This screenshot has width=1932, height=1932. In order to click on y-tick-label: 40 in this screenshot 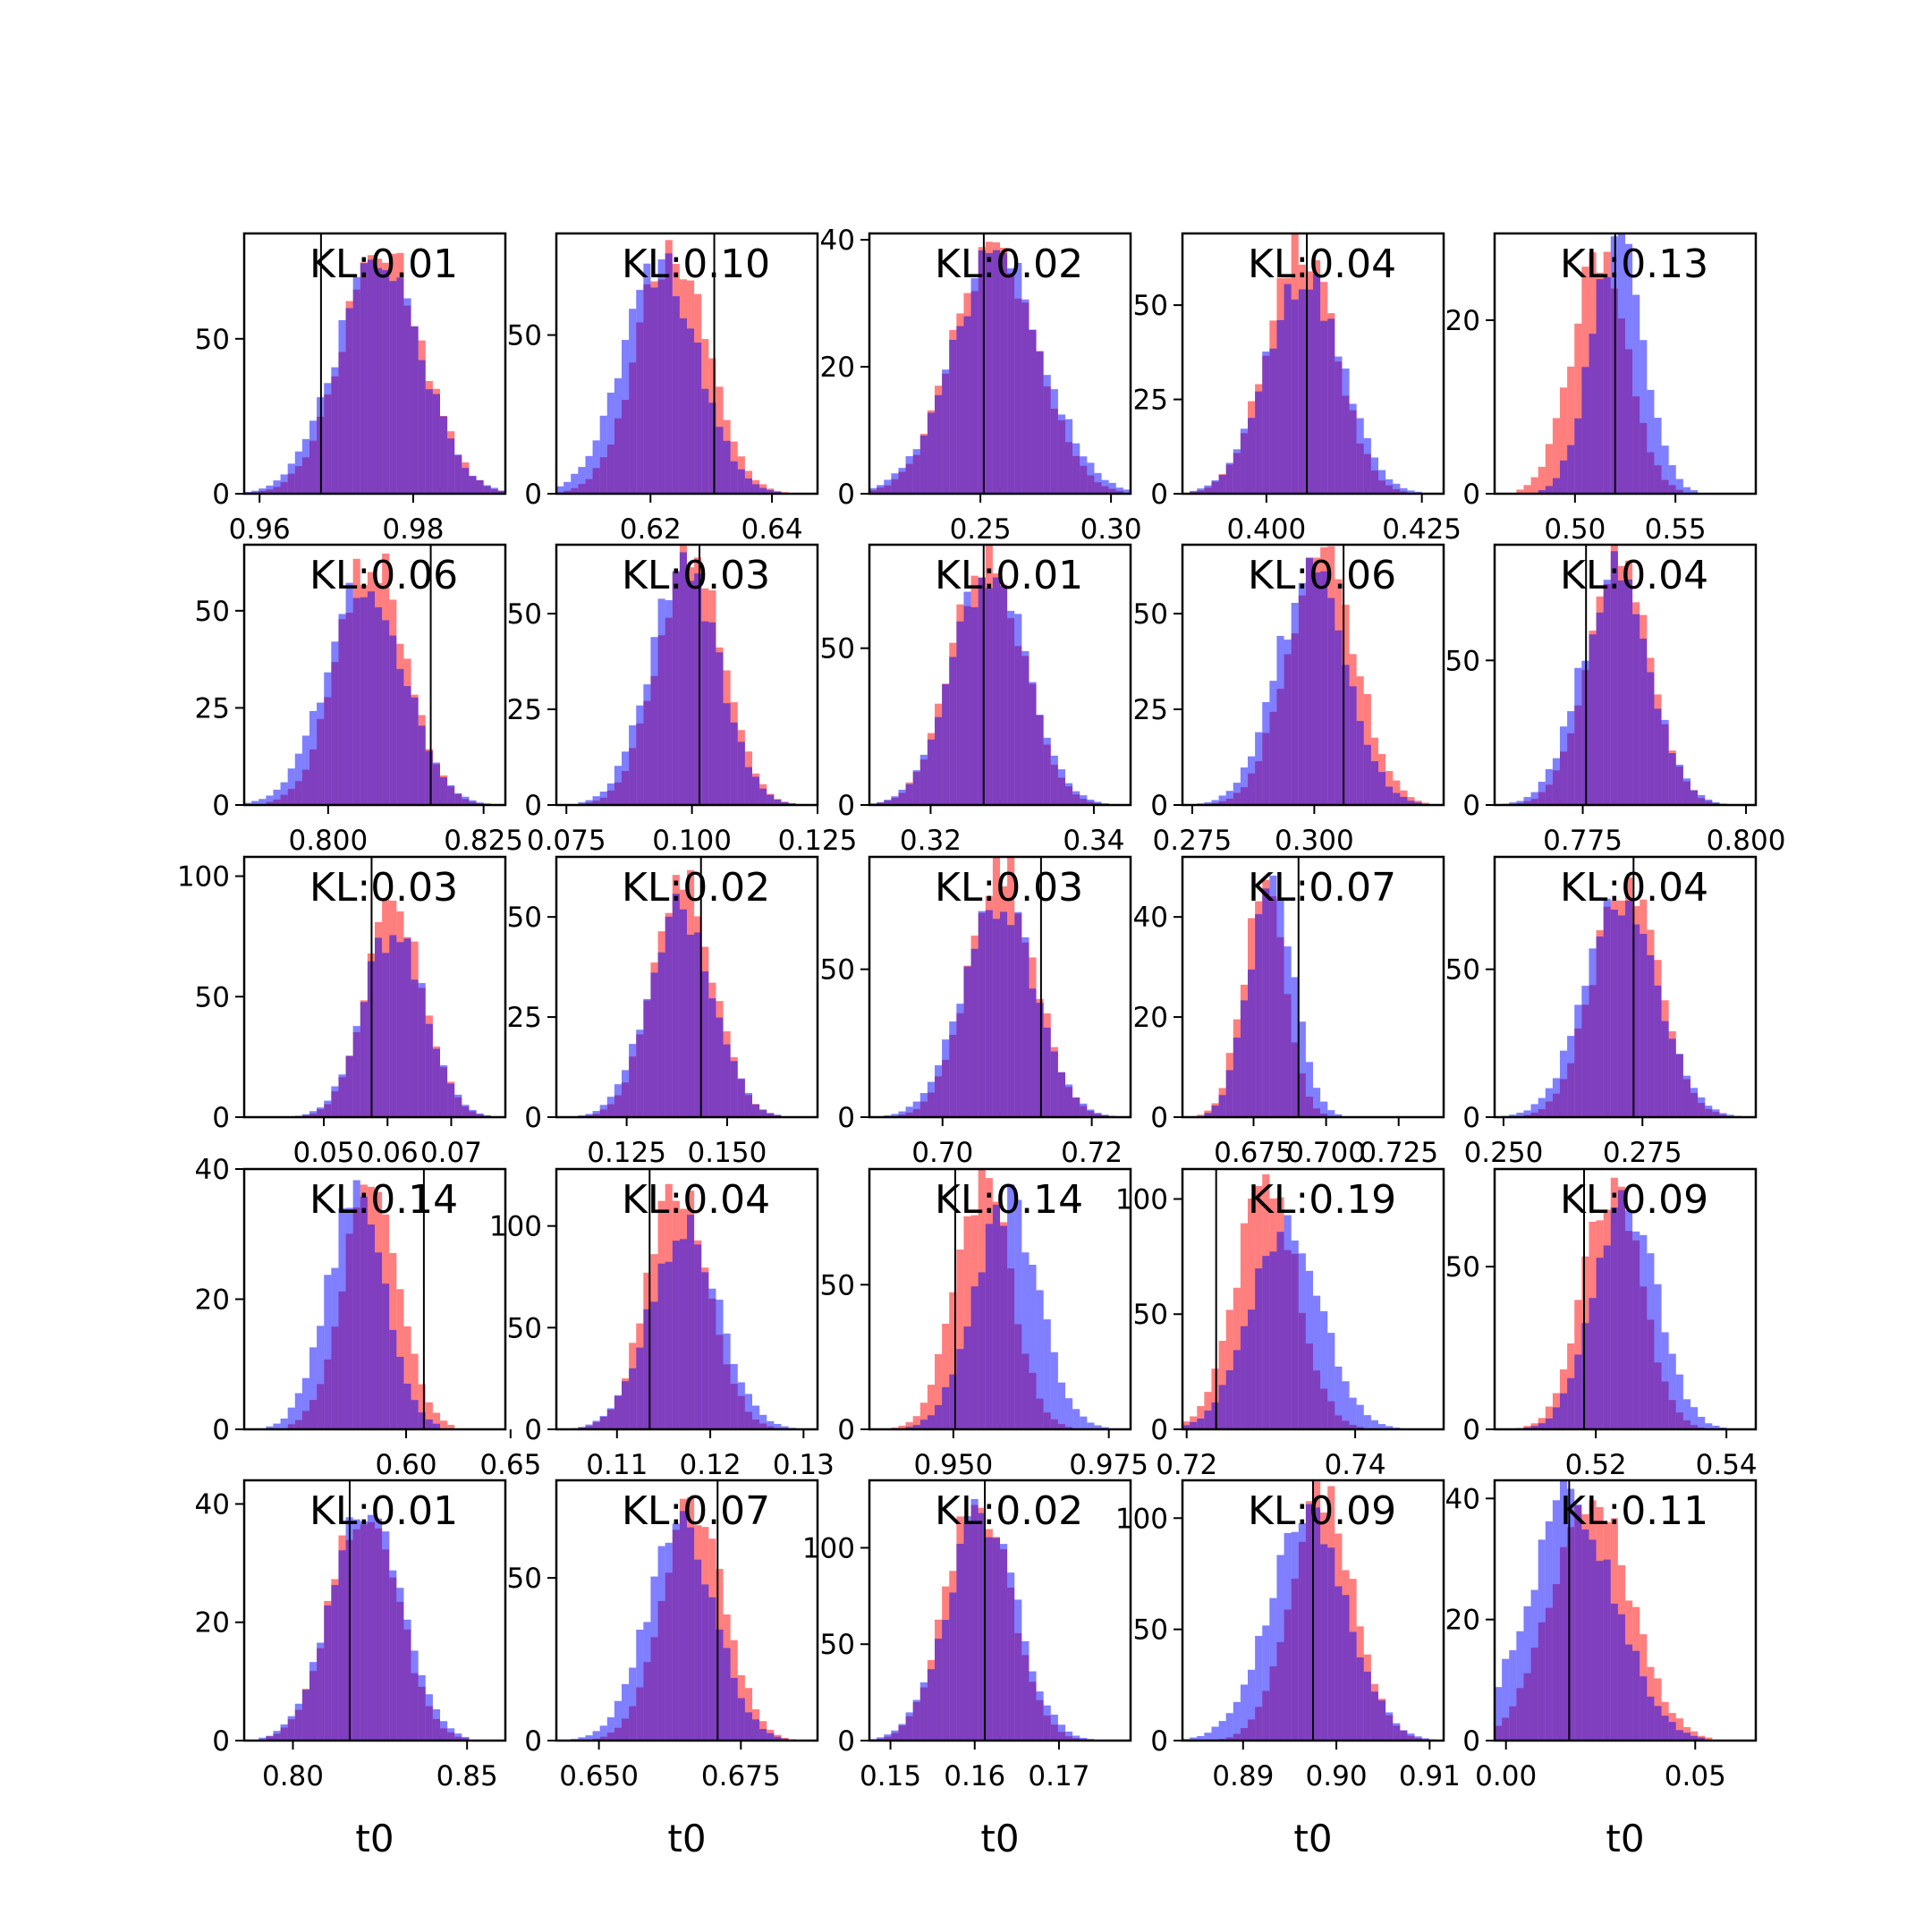, I will do `click(212, 1504)`.